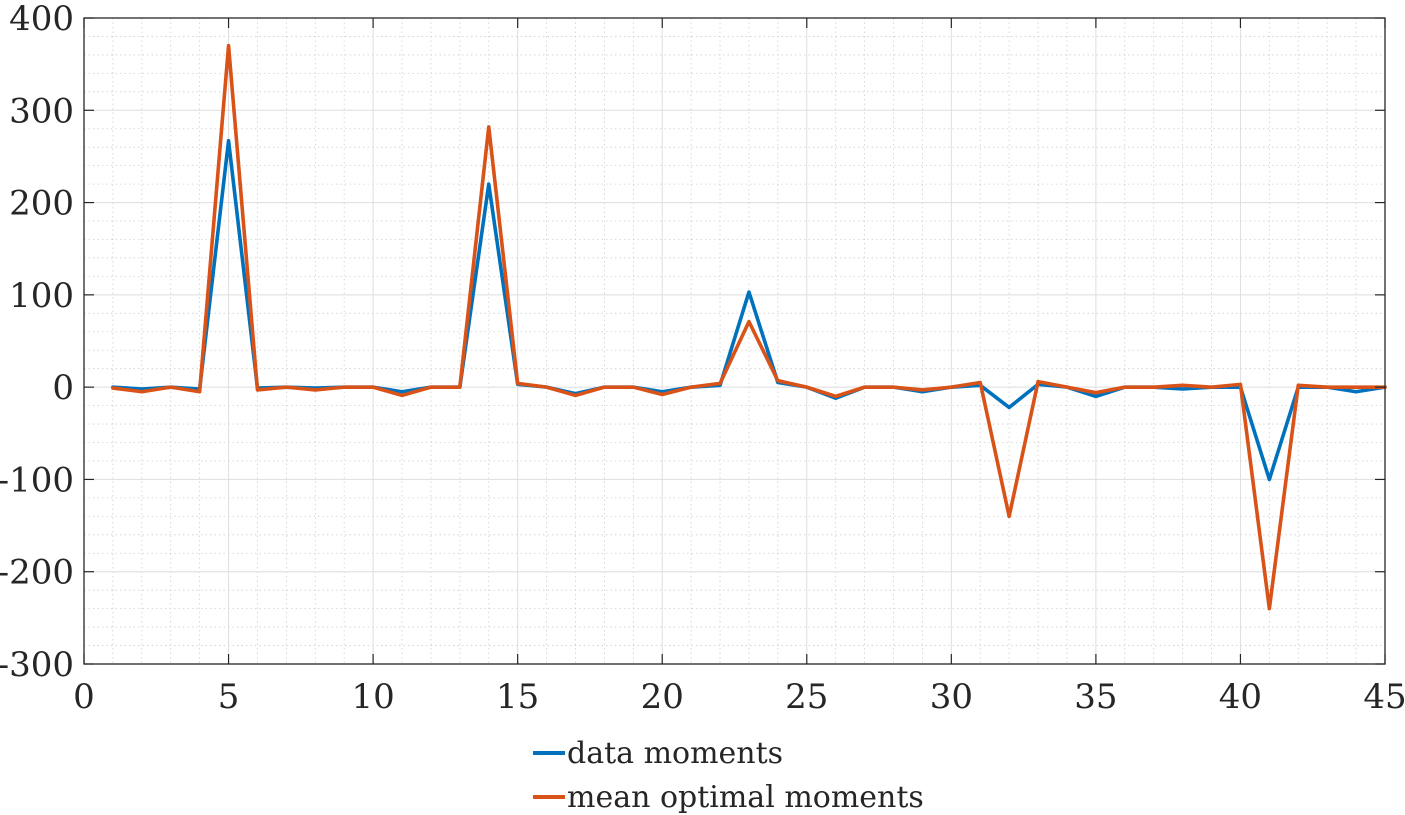 This screenshot has height=815, width=1405. Describe the element at coordinates (517, 697) in the screenshot. I see `x-tick-label: 15` at that location.